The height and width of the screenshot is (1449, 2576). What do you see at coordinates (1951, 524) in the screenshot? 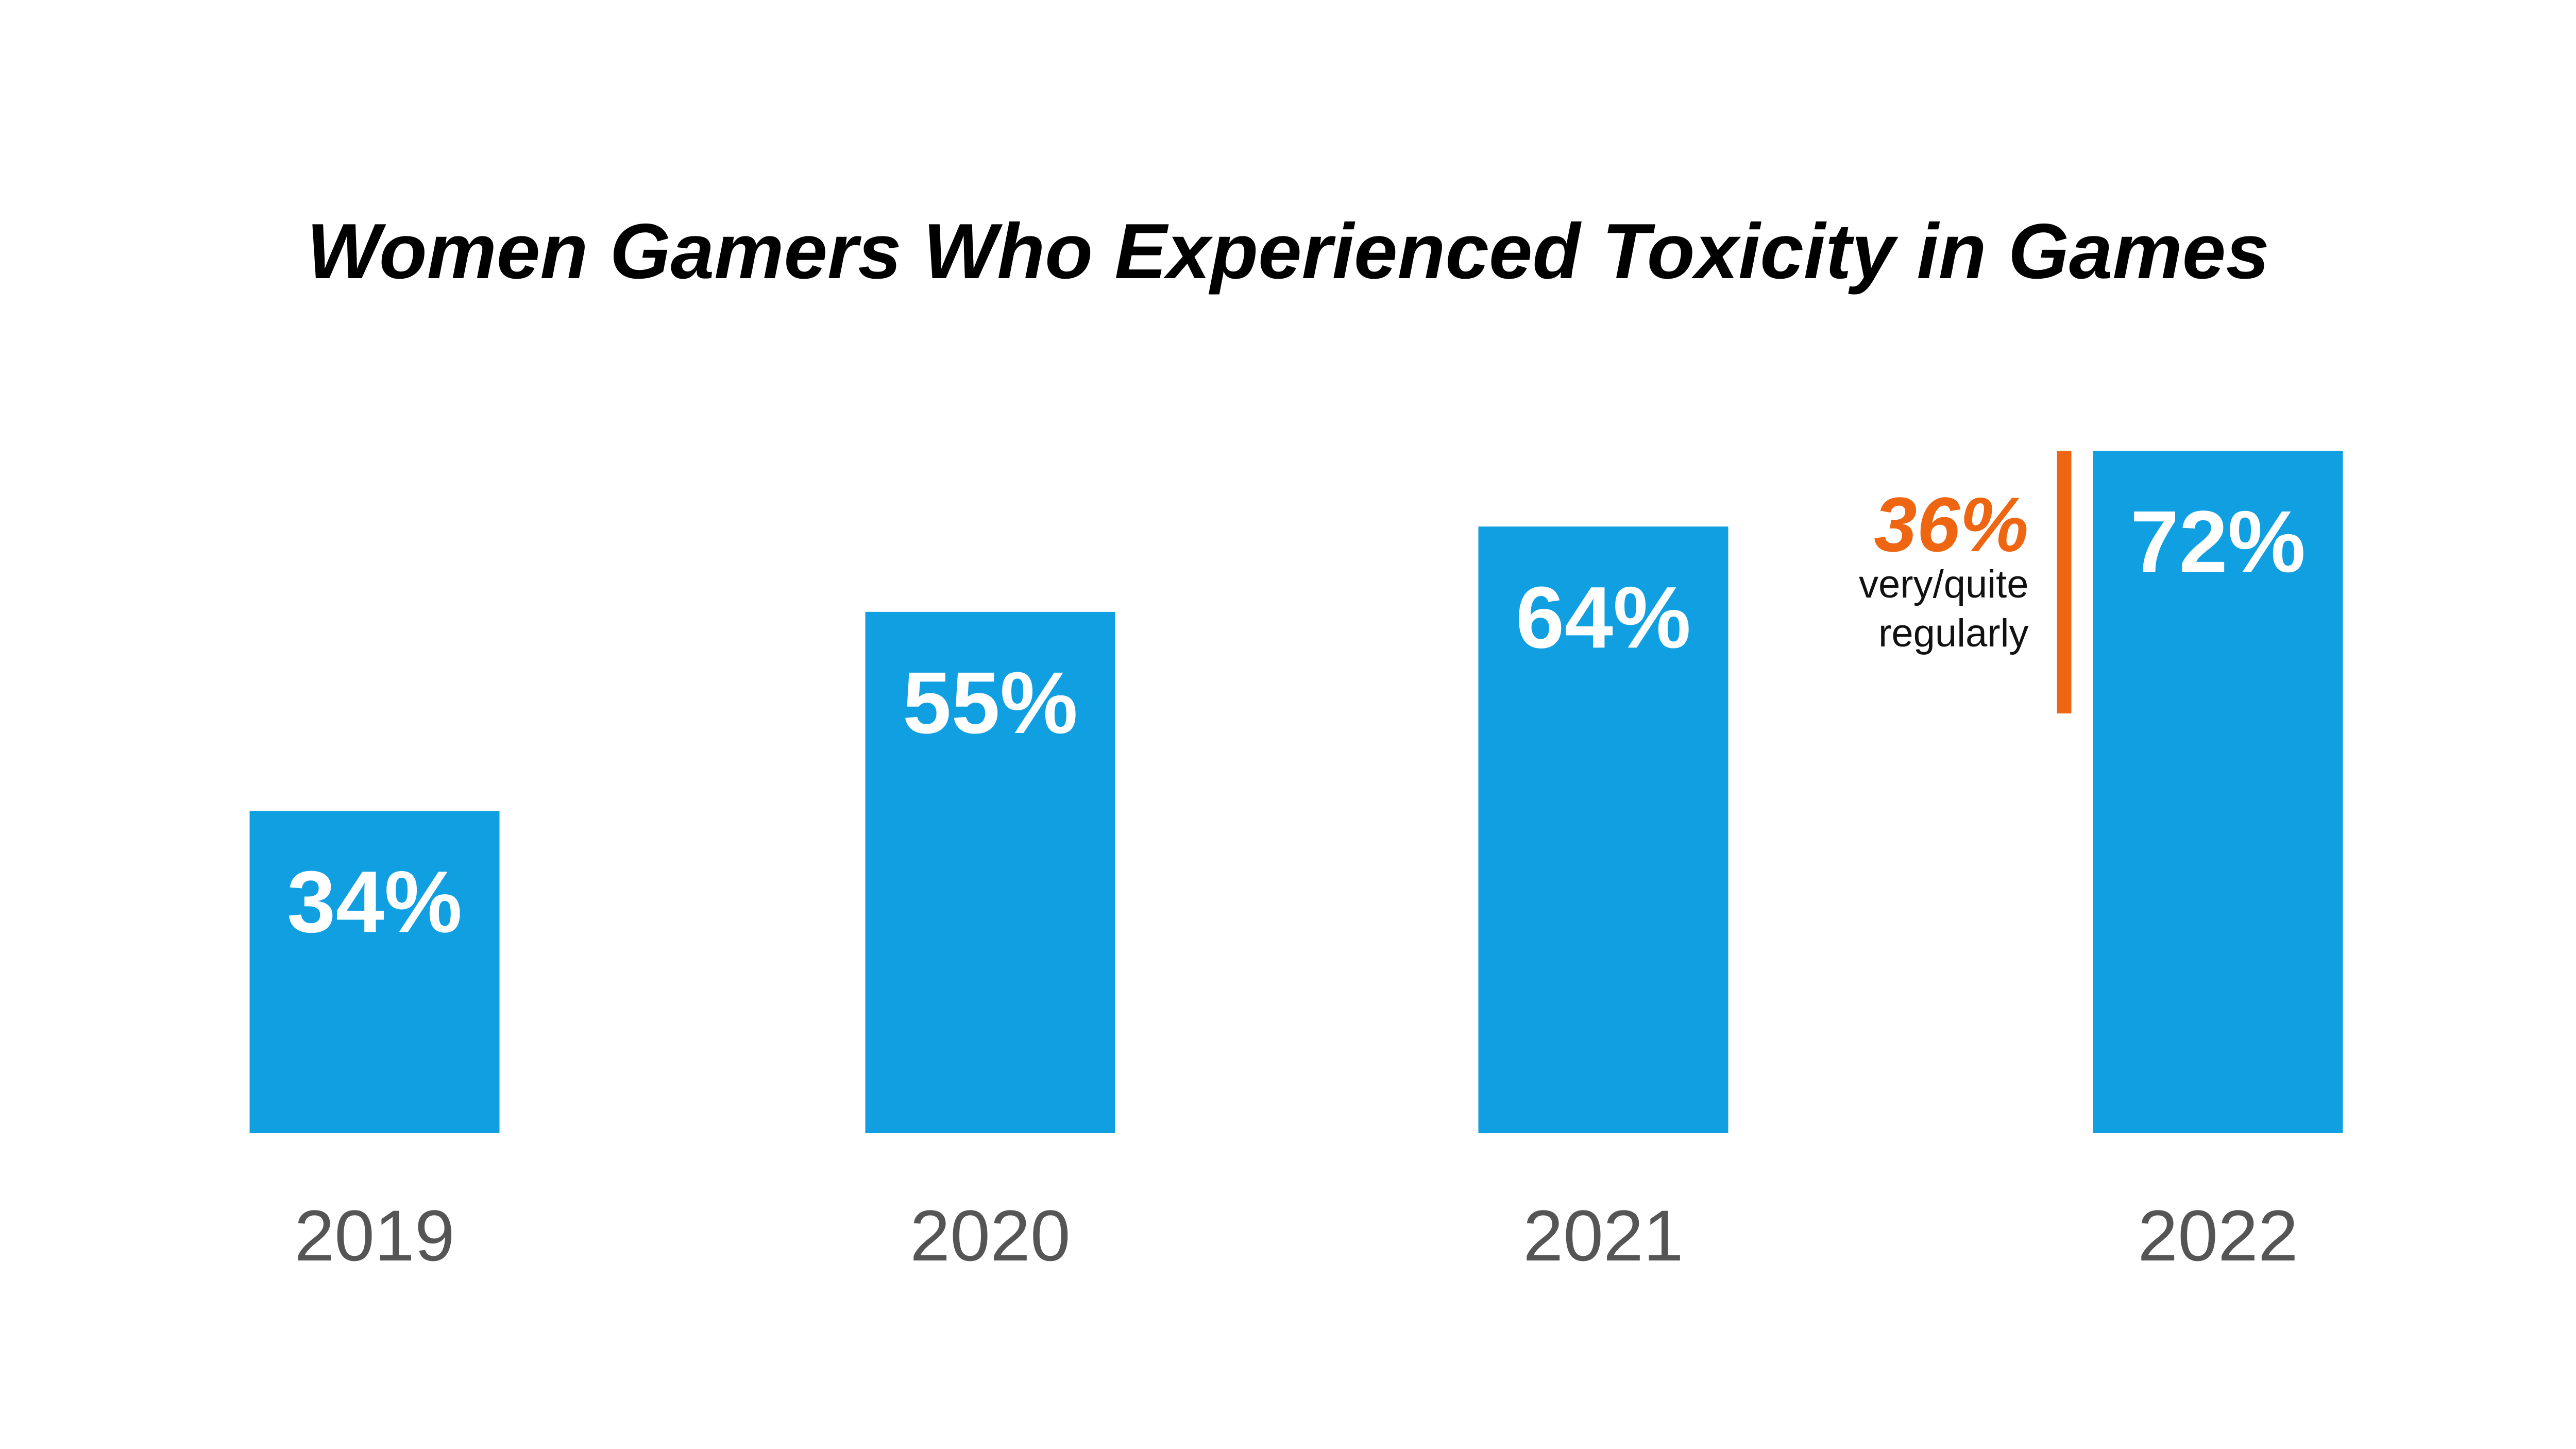
I see `annotation-value: 36%` at bounding box center [1951, 524].